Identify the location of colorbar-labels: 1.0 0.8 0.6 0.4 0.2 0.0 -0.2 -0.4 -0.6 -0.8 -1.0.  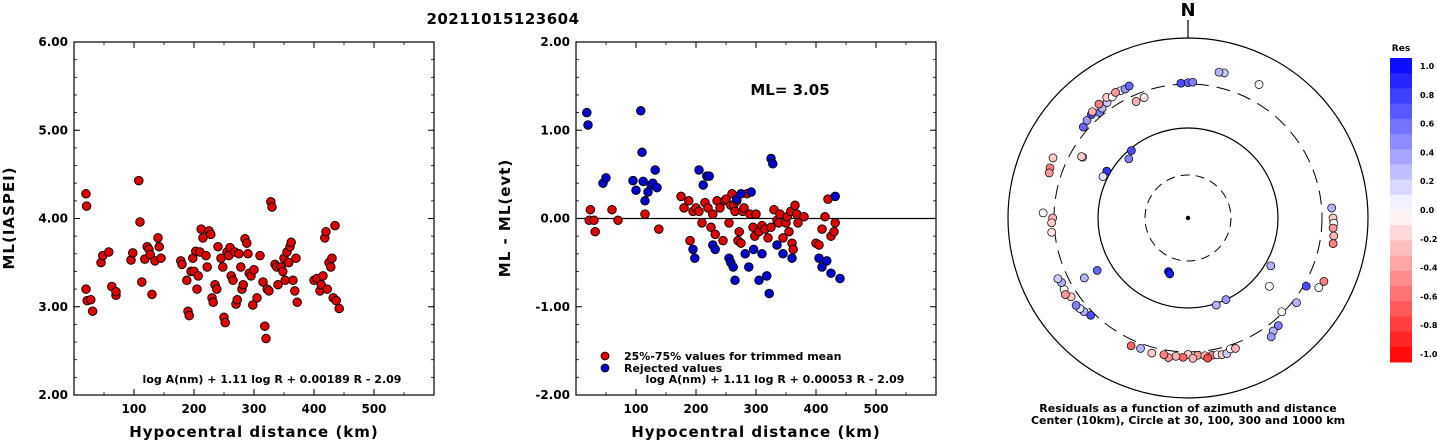
(1428, 210).